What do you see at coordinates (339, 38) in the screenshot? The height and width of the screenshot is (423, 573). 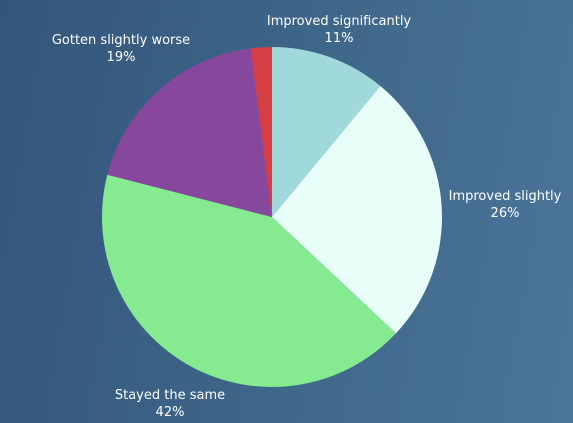 I see `slice-value-improved-significantly: 11%` at bounding box center [339, 38].